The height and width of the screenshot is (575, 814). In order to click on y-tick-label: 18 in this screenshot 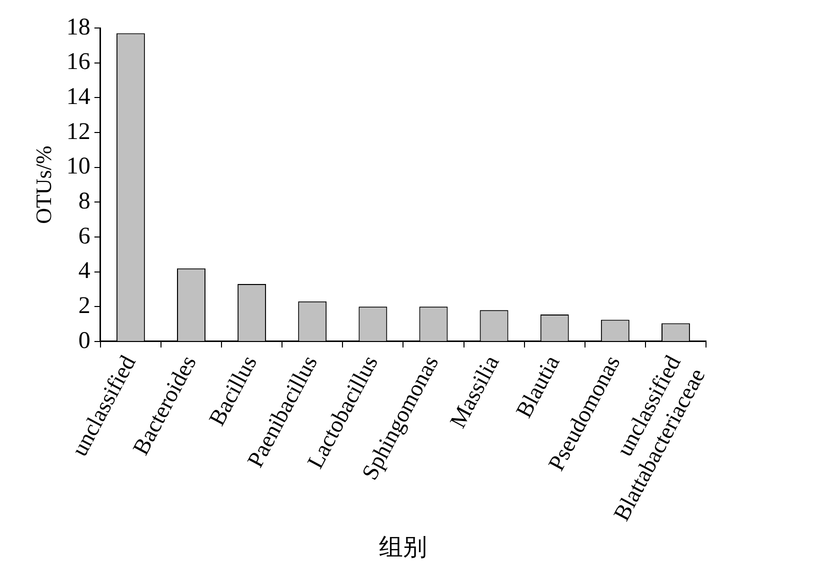, I will do `click(78, 27)`.